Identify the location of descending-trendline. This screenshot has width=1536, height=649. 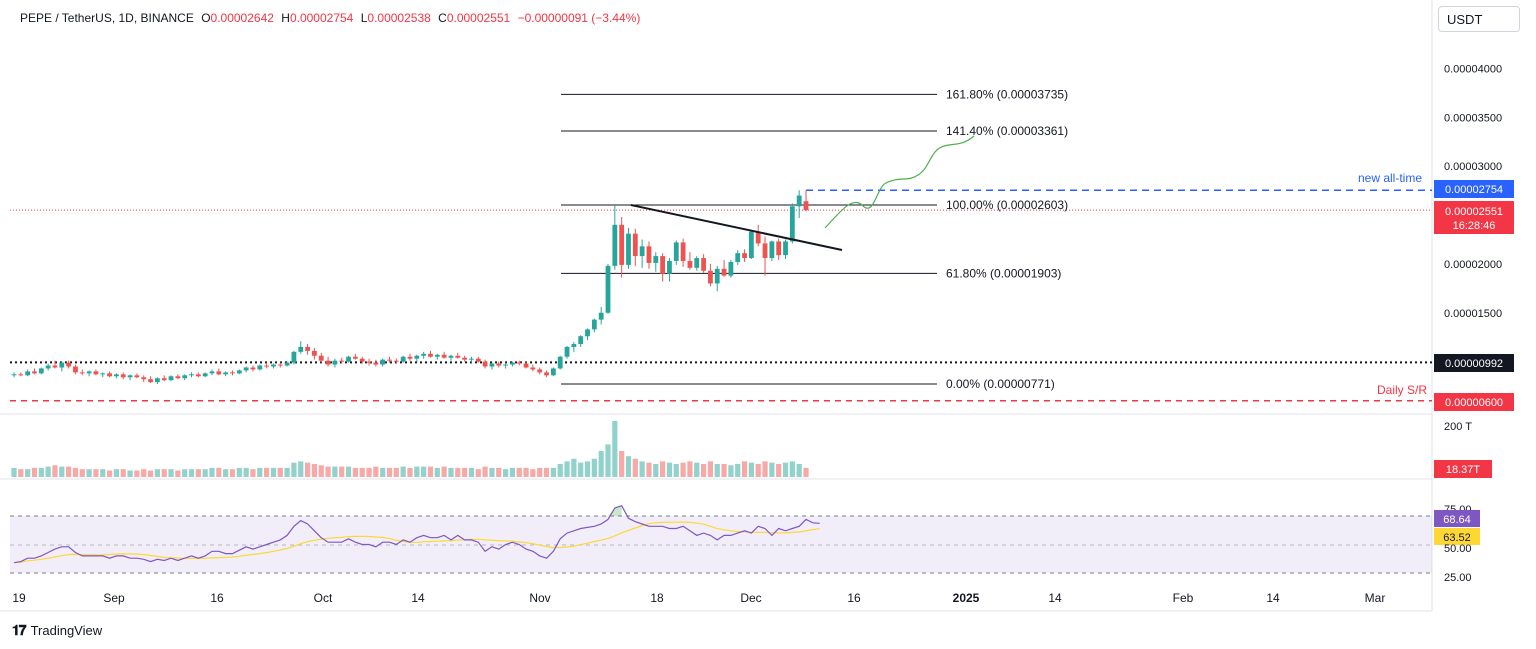
(736, 227).